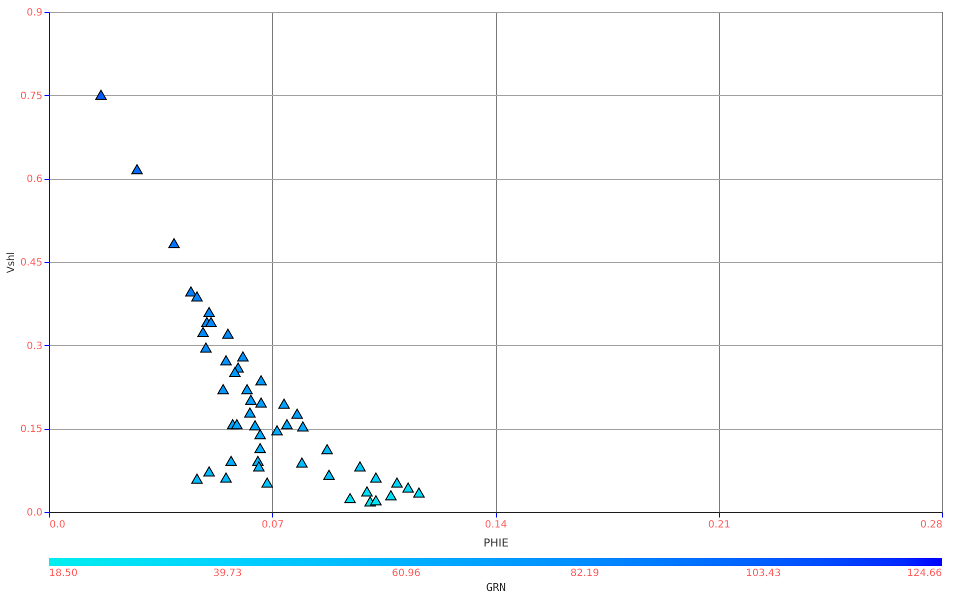  Describe the element at coordinates (719, 525) in the screenshot. I see `x-tick-label: 0.21` at that location.